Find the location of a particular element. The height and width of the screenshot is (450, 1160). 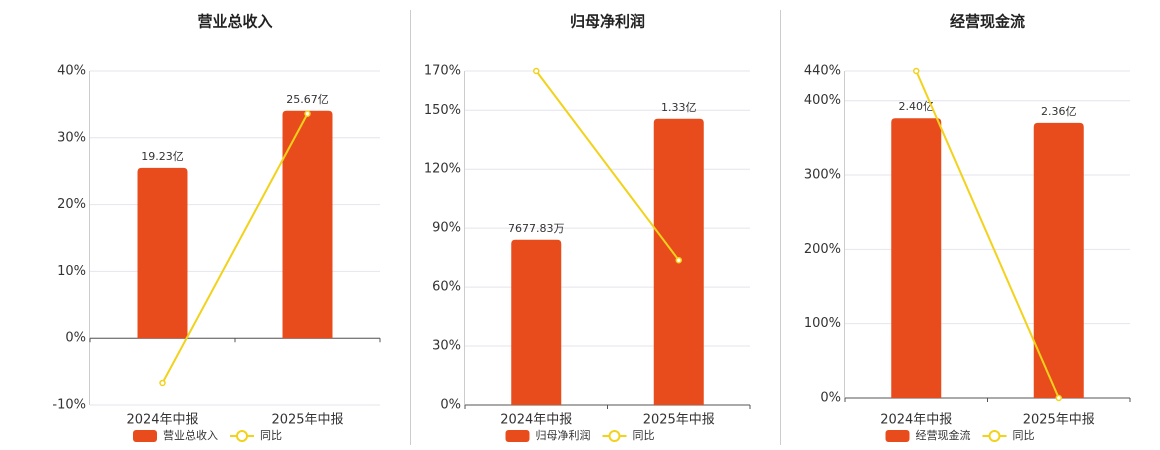

chart-title: 经营现金流 is located at coordinates (987, 22).